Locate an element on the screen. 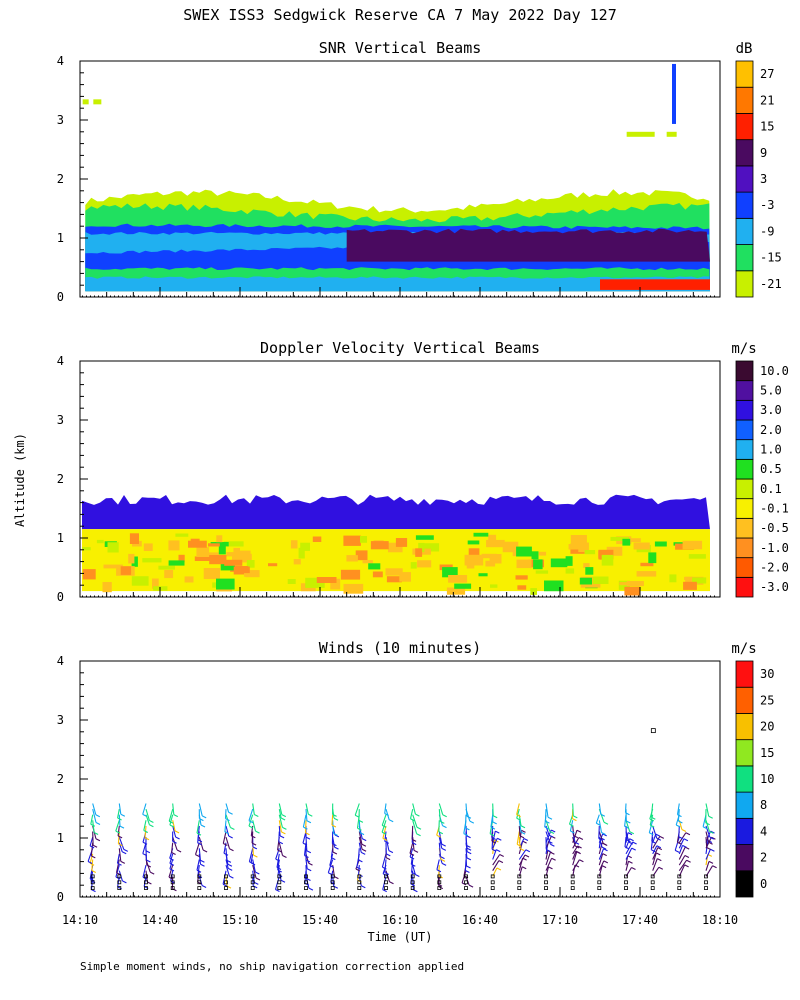 The height and width of the screenshot is (1000, 800). colorbar-label: 27 is located at coordinates (767, 74).